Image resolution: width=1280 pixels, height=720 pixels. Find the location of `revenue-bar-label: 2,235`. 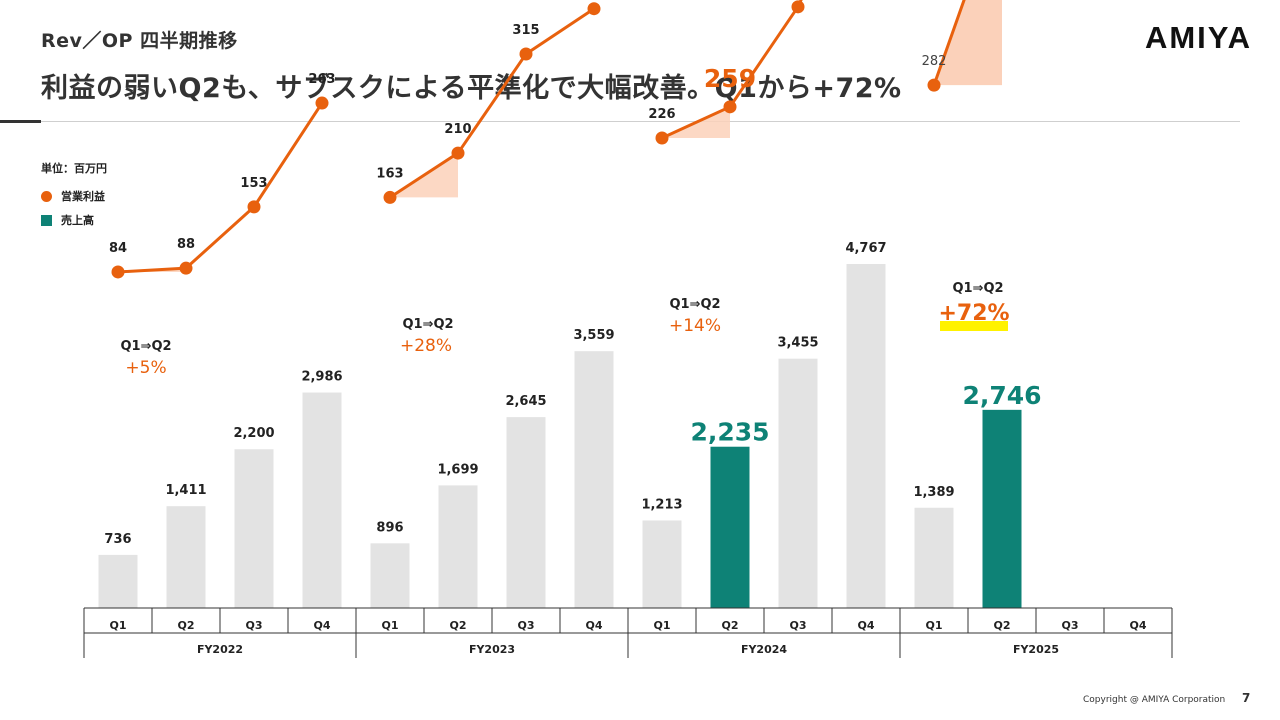

revenue-bar-label: 2,235 is located at coordinates (729, 432).